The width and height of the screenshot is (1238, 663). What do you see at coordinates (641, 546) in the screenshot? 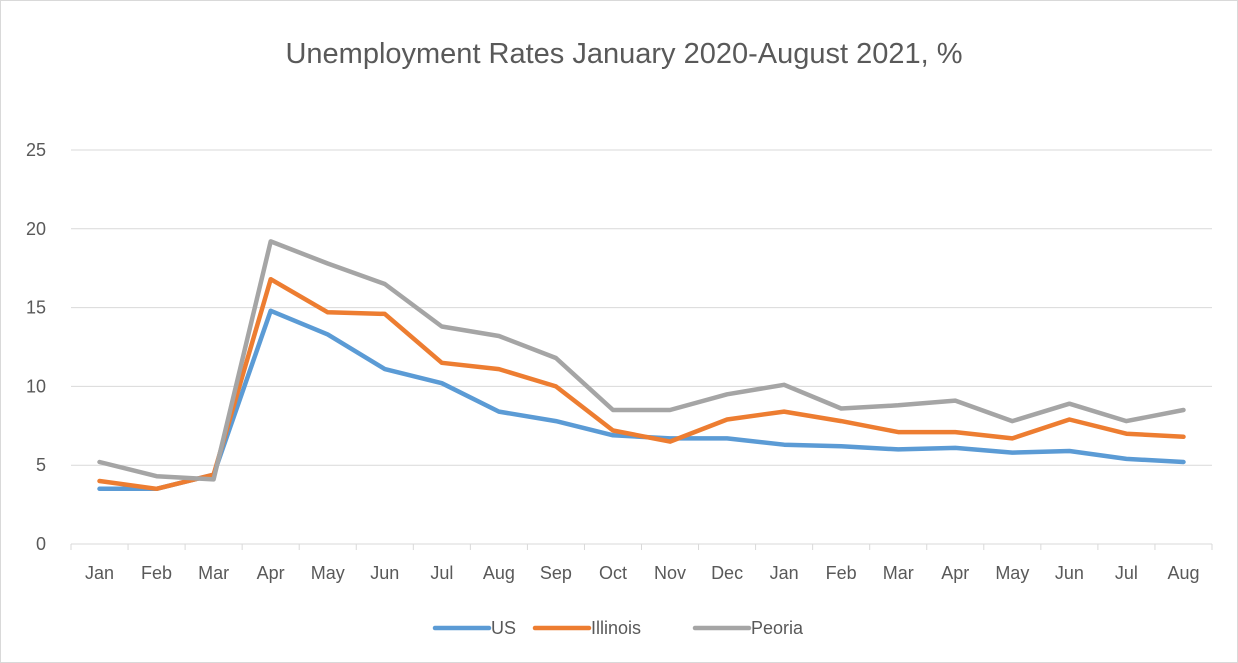
I see `x-axis` at bounding box center [641, 546].